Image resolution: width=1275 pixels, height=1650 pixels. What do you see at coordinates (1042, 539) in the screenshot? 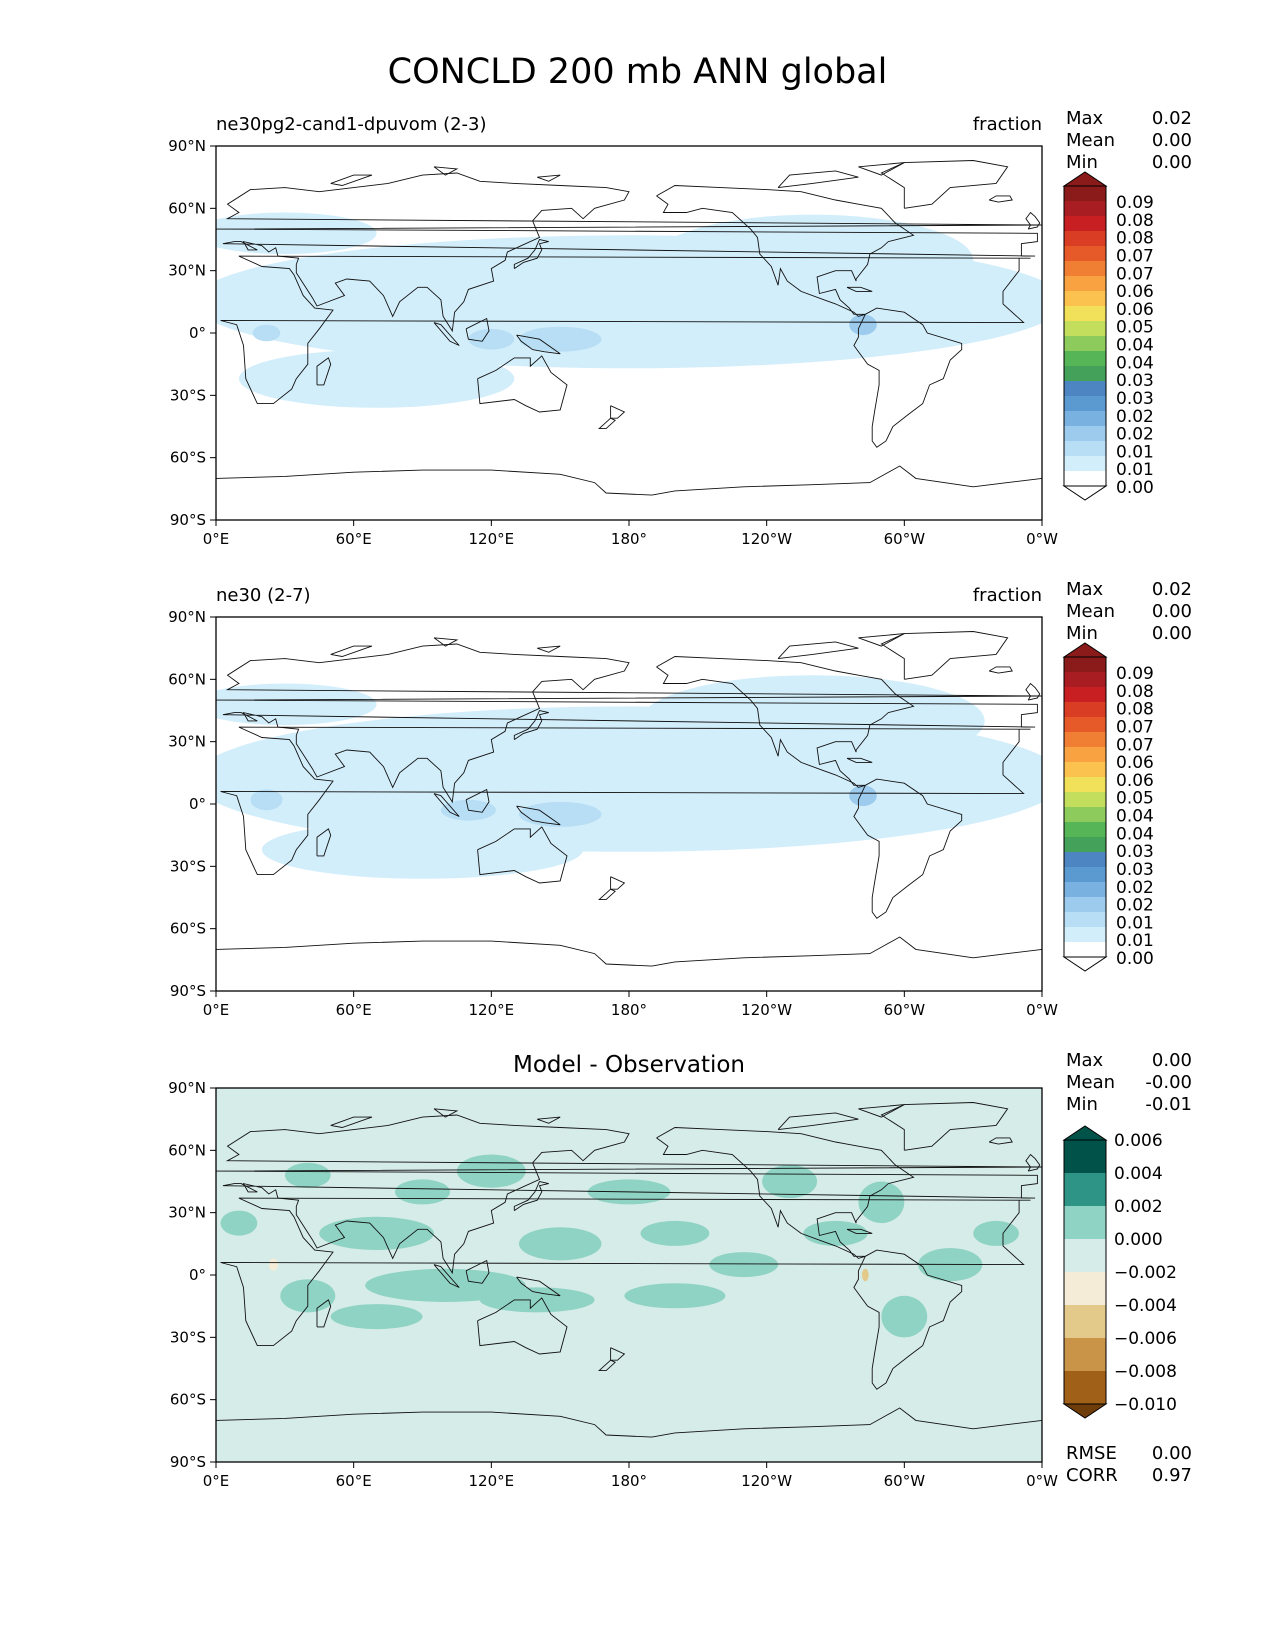
I see `x-tick-label: 0°W` at bounding box center [1042, 539].